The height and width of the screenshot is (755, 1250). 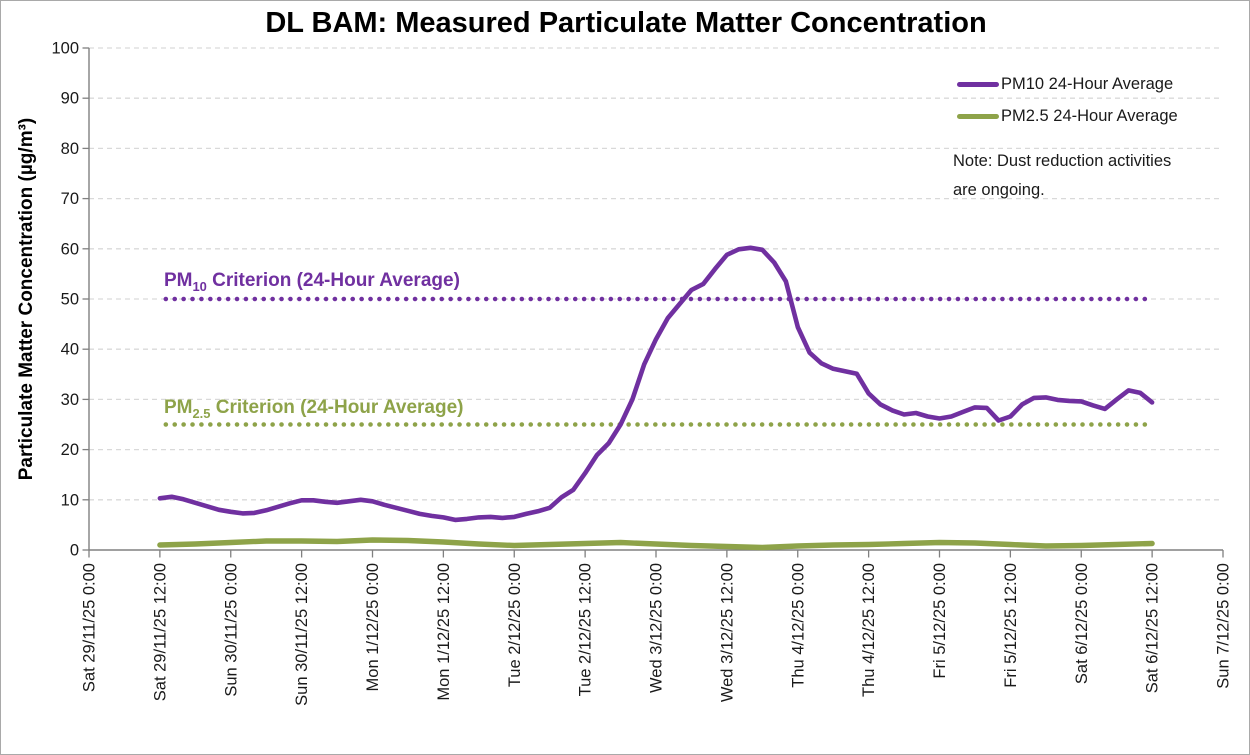 I want to click on x-tick-label: Tue 2/12/25 12:00, so click(x=586, y=629).